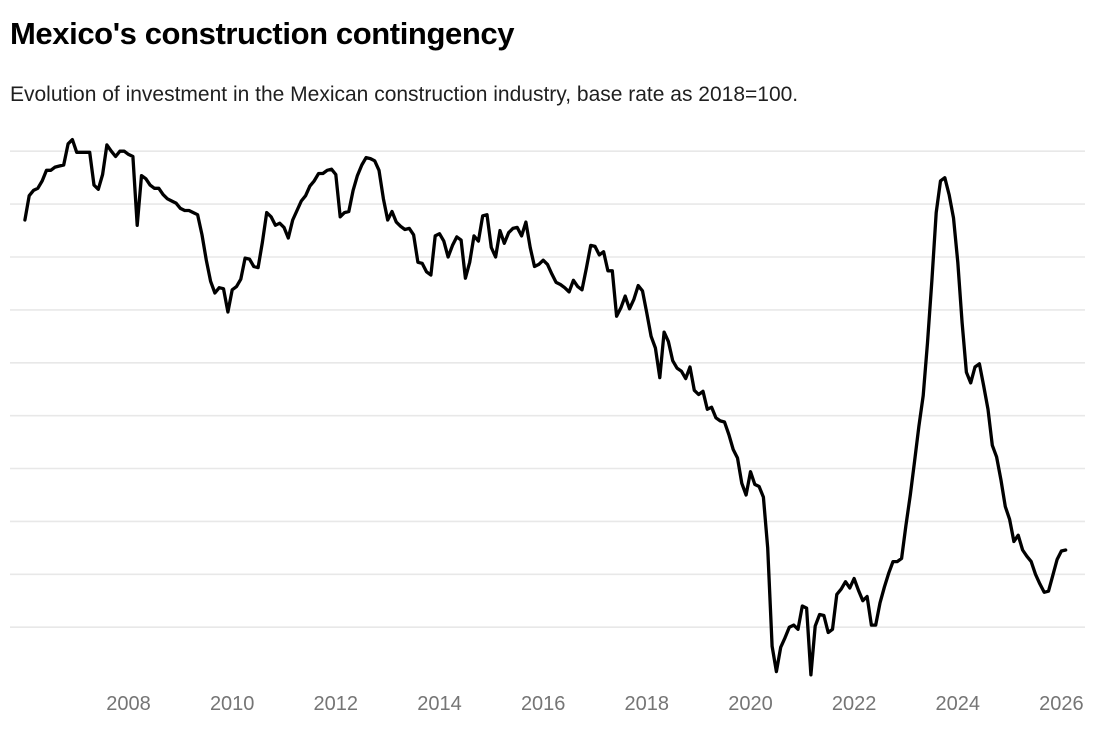 The height and width of the screenshot is (734, 1106). I want to click on x-tick-label: 2020, so click(750, 704).